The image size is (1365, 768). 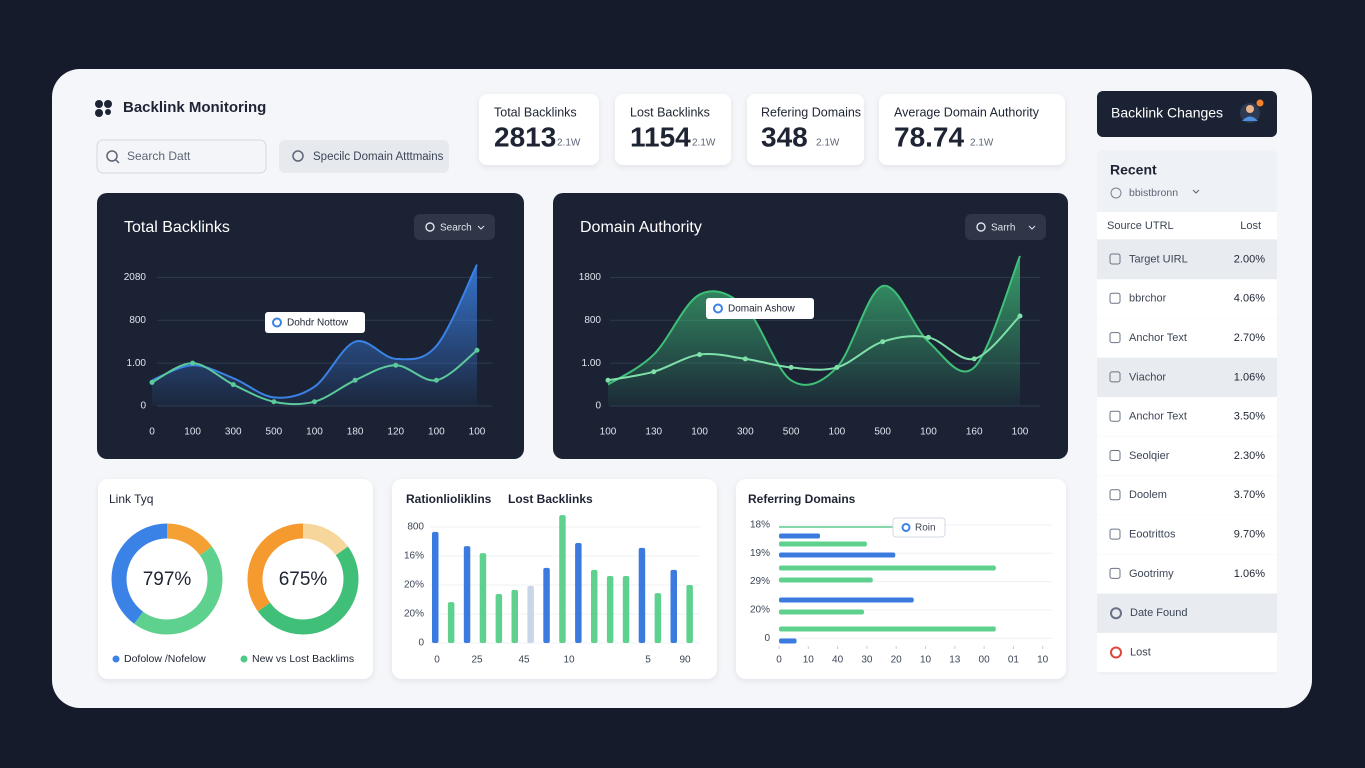 What do you see at coordinates (103, 108) in the screenshot?
I see `logo` at bounding box center [103, 108].